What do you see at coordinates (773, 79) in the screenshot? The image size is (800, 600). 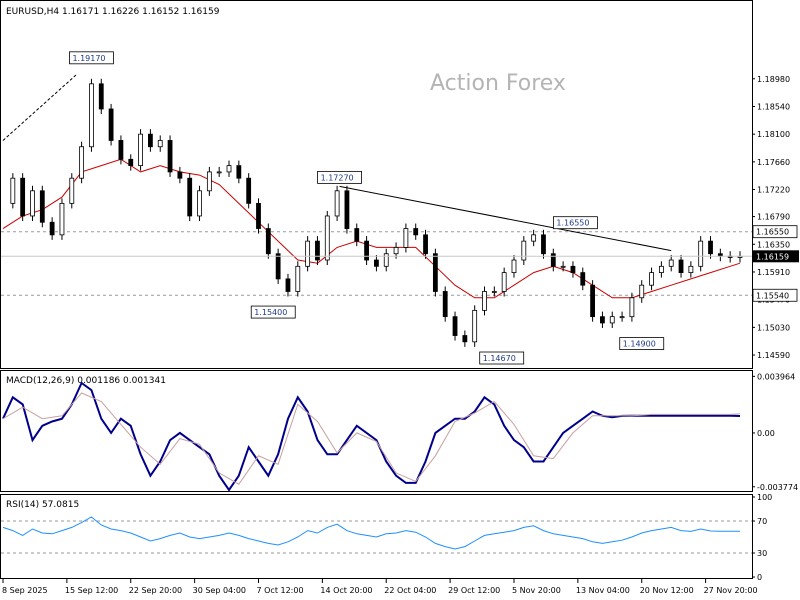 I see `y-tick-label: 1.18980` at bounding box center [773, 79].